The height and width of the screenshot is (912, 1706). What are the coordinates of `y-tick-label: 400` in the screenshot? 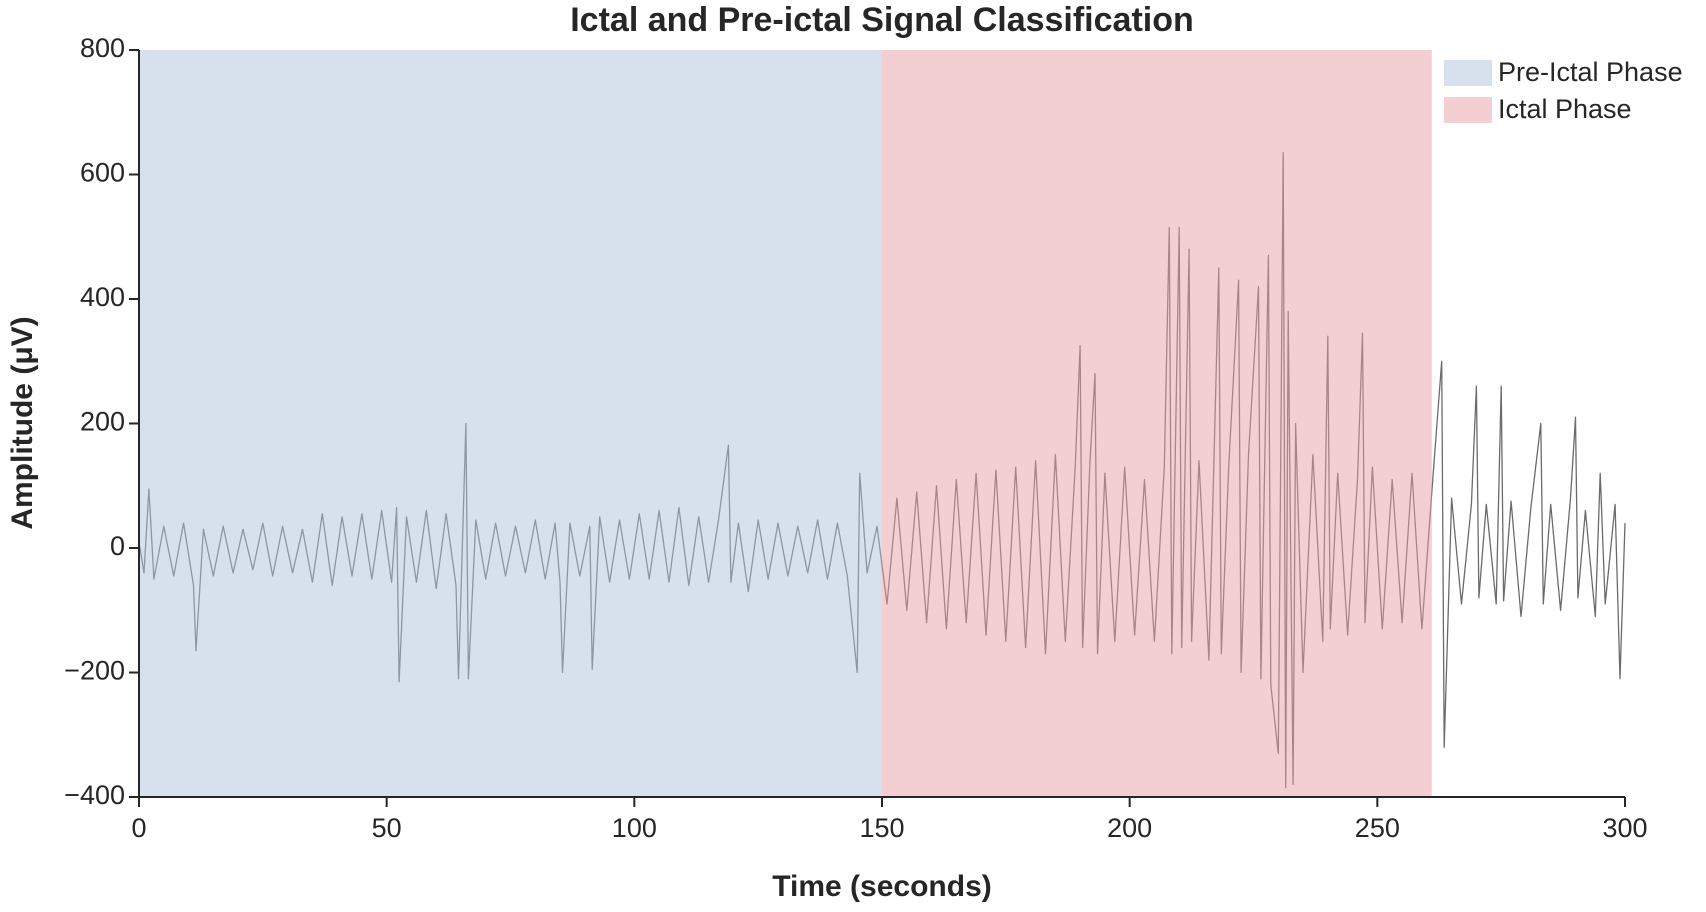 It's located at (102, 297).